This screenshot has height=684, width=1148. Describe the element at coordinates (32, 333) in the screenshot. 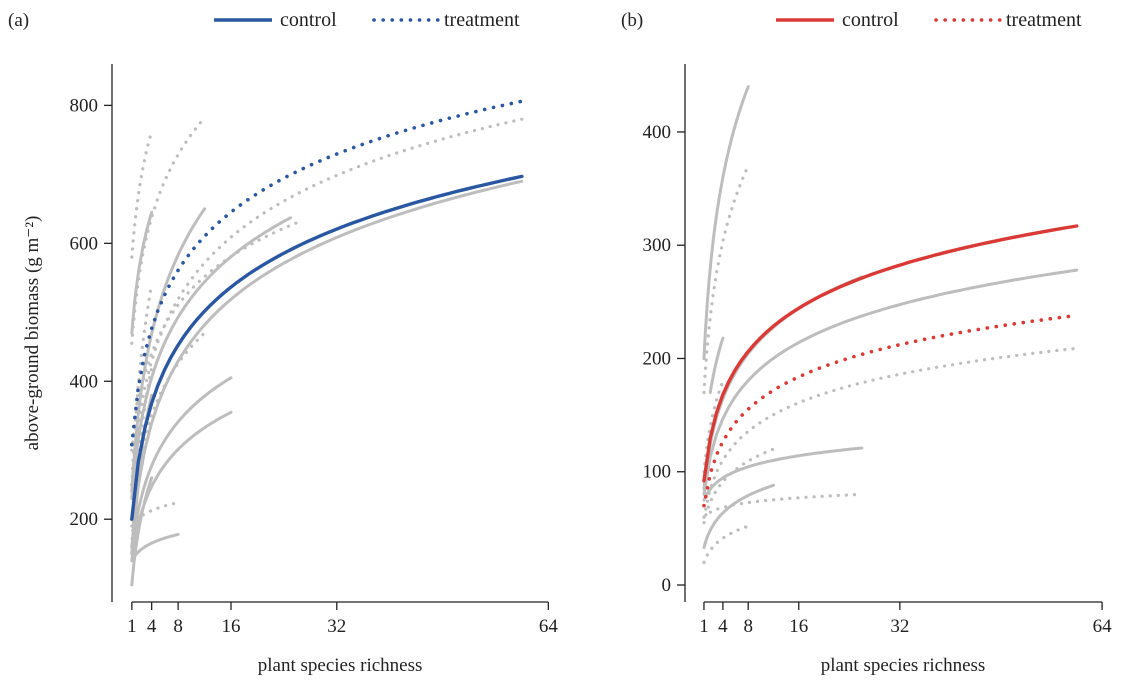

I see `y-axis-title: above-ground biomass (g m⁻²)` at that location.